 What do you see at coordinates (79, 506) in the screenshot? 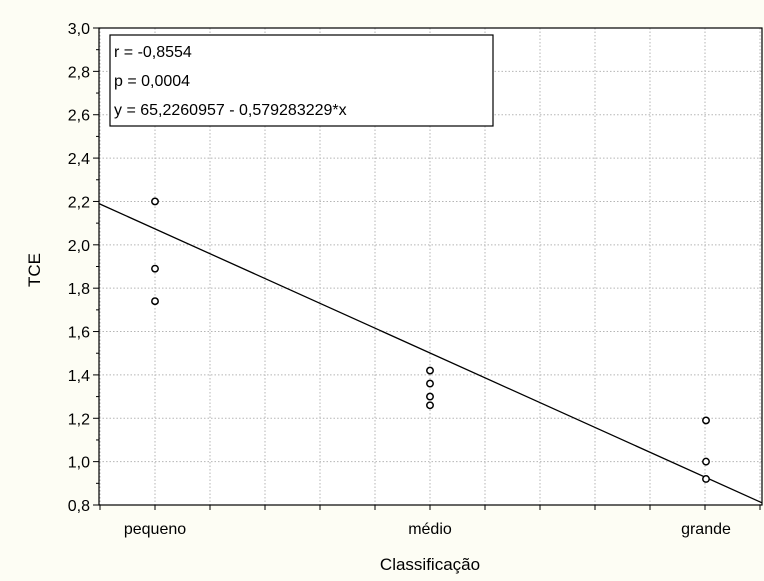
I see `y-tick-label: 0,8` at bounding box center [79, 506].